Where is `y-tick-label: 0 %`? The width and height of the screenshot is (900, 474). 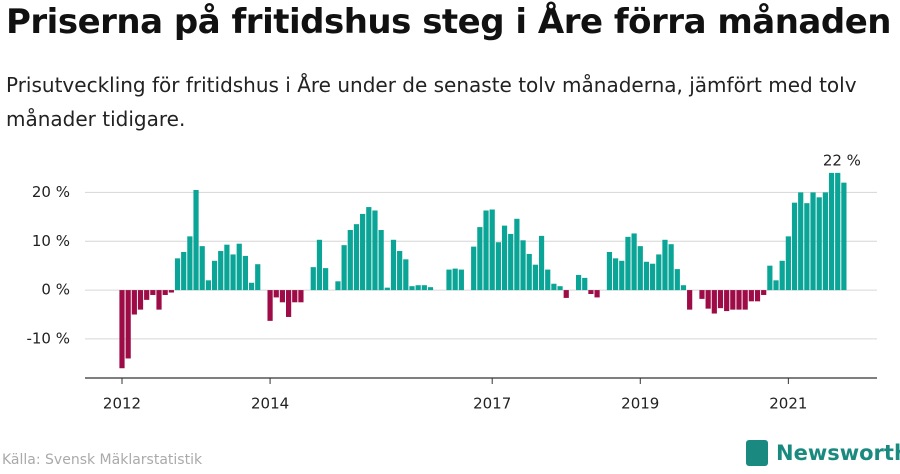
y-tick-label: 0 % is located at coordinates (55, 290).